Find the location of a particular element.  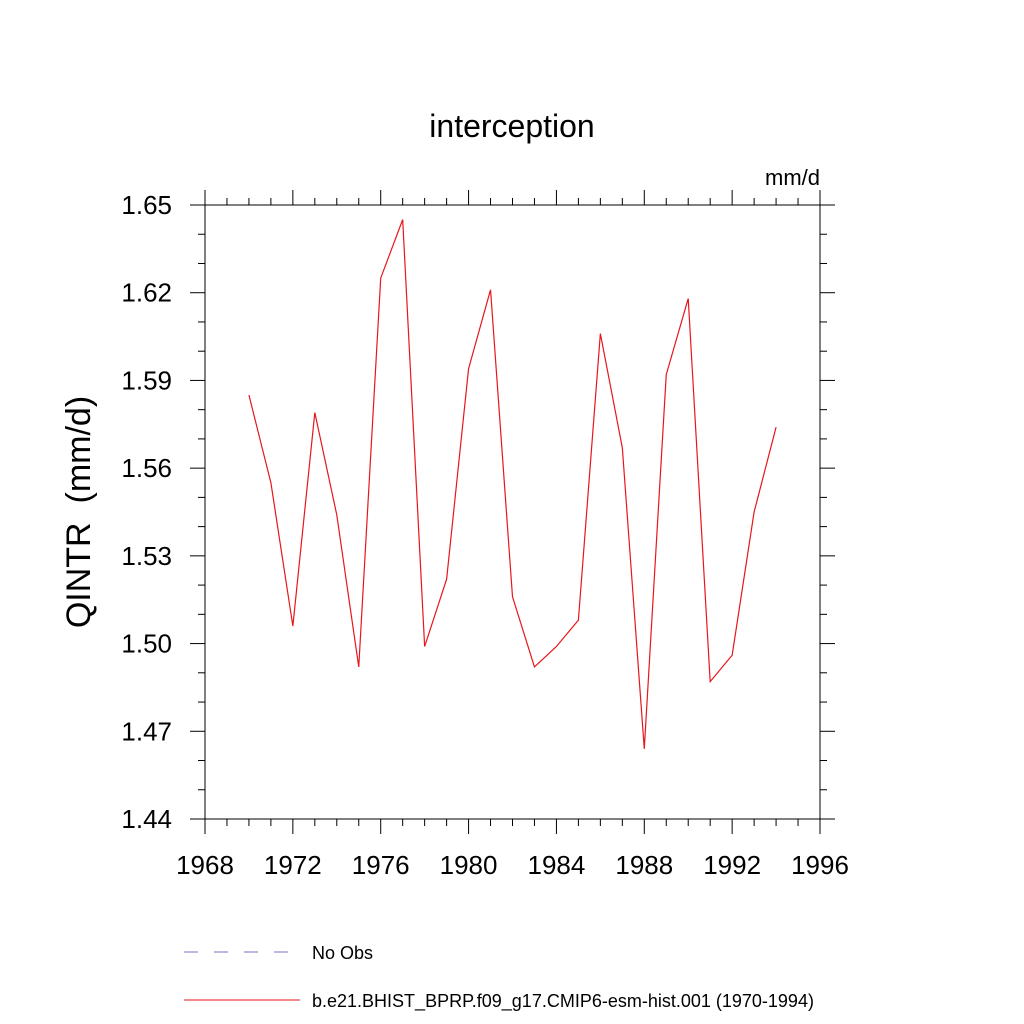

y-tick-label: 1.56 is located at coordinates (146, 468).